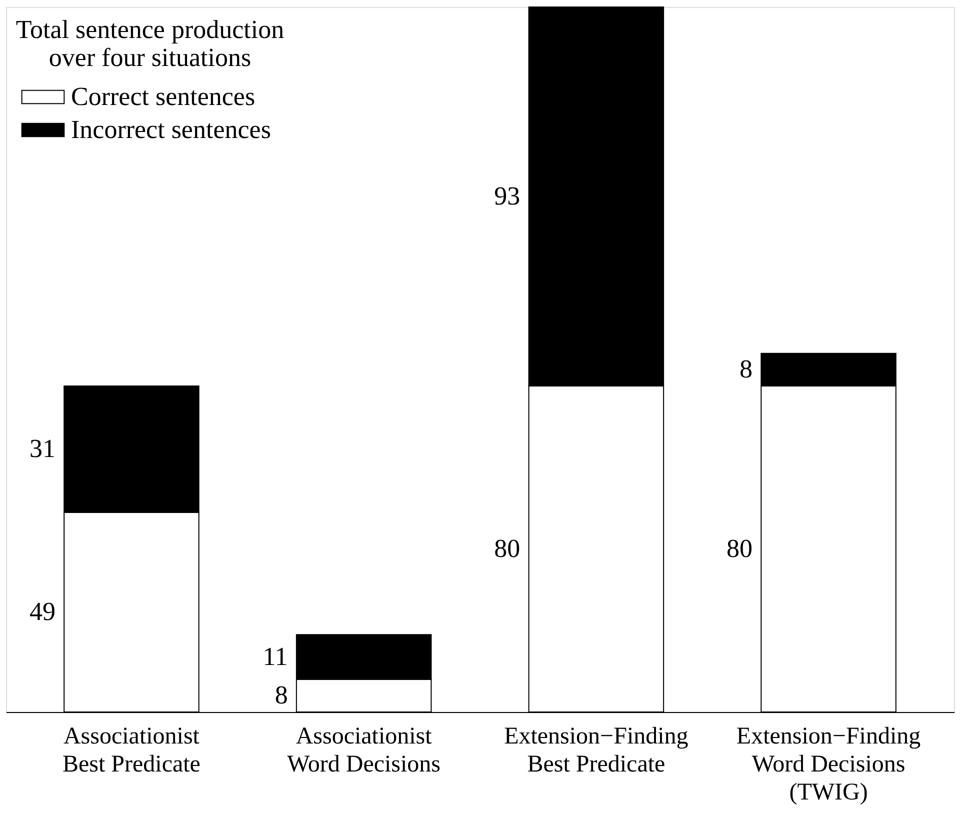 The height and width of the screenshot is (826, 972). Describe the element at coordinates (364, 751) in the screenshot. I see `x-tick-label: Associationist Word Decisions` at that location.